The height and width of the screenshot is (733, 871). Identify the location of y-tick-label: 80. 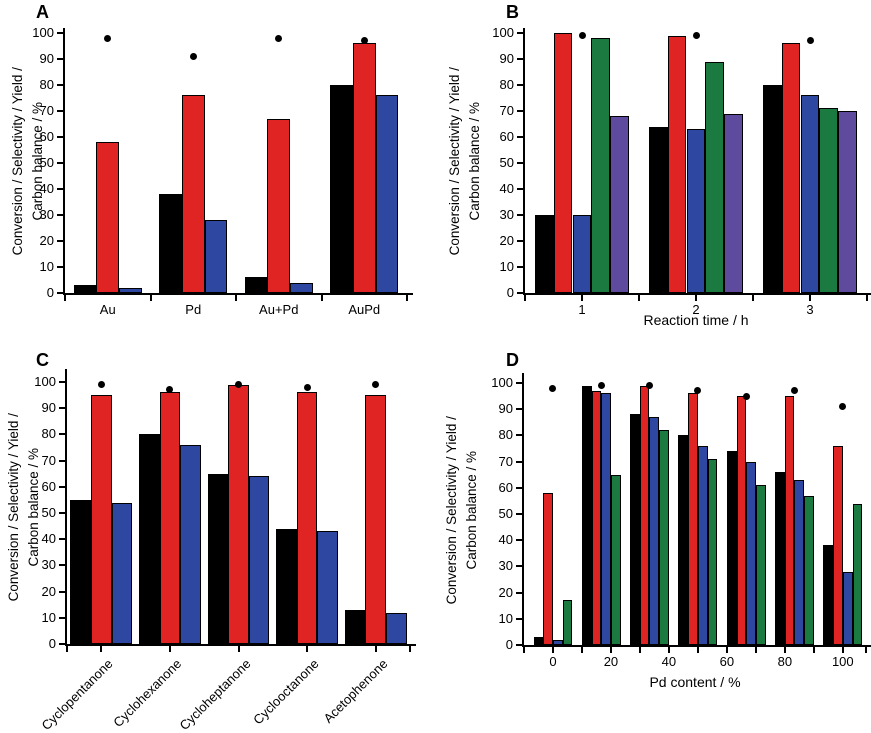
(505, 435).